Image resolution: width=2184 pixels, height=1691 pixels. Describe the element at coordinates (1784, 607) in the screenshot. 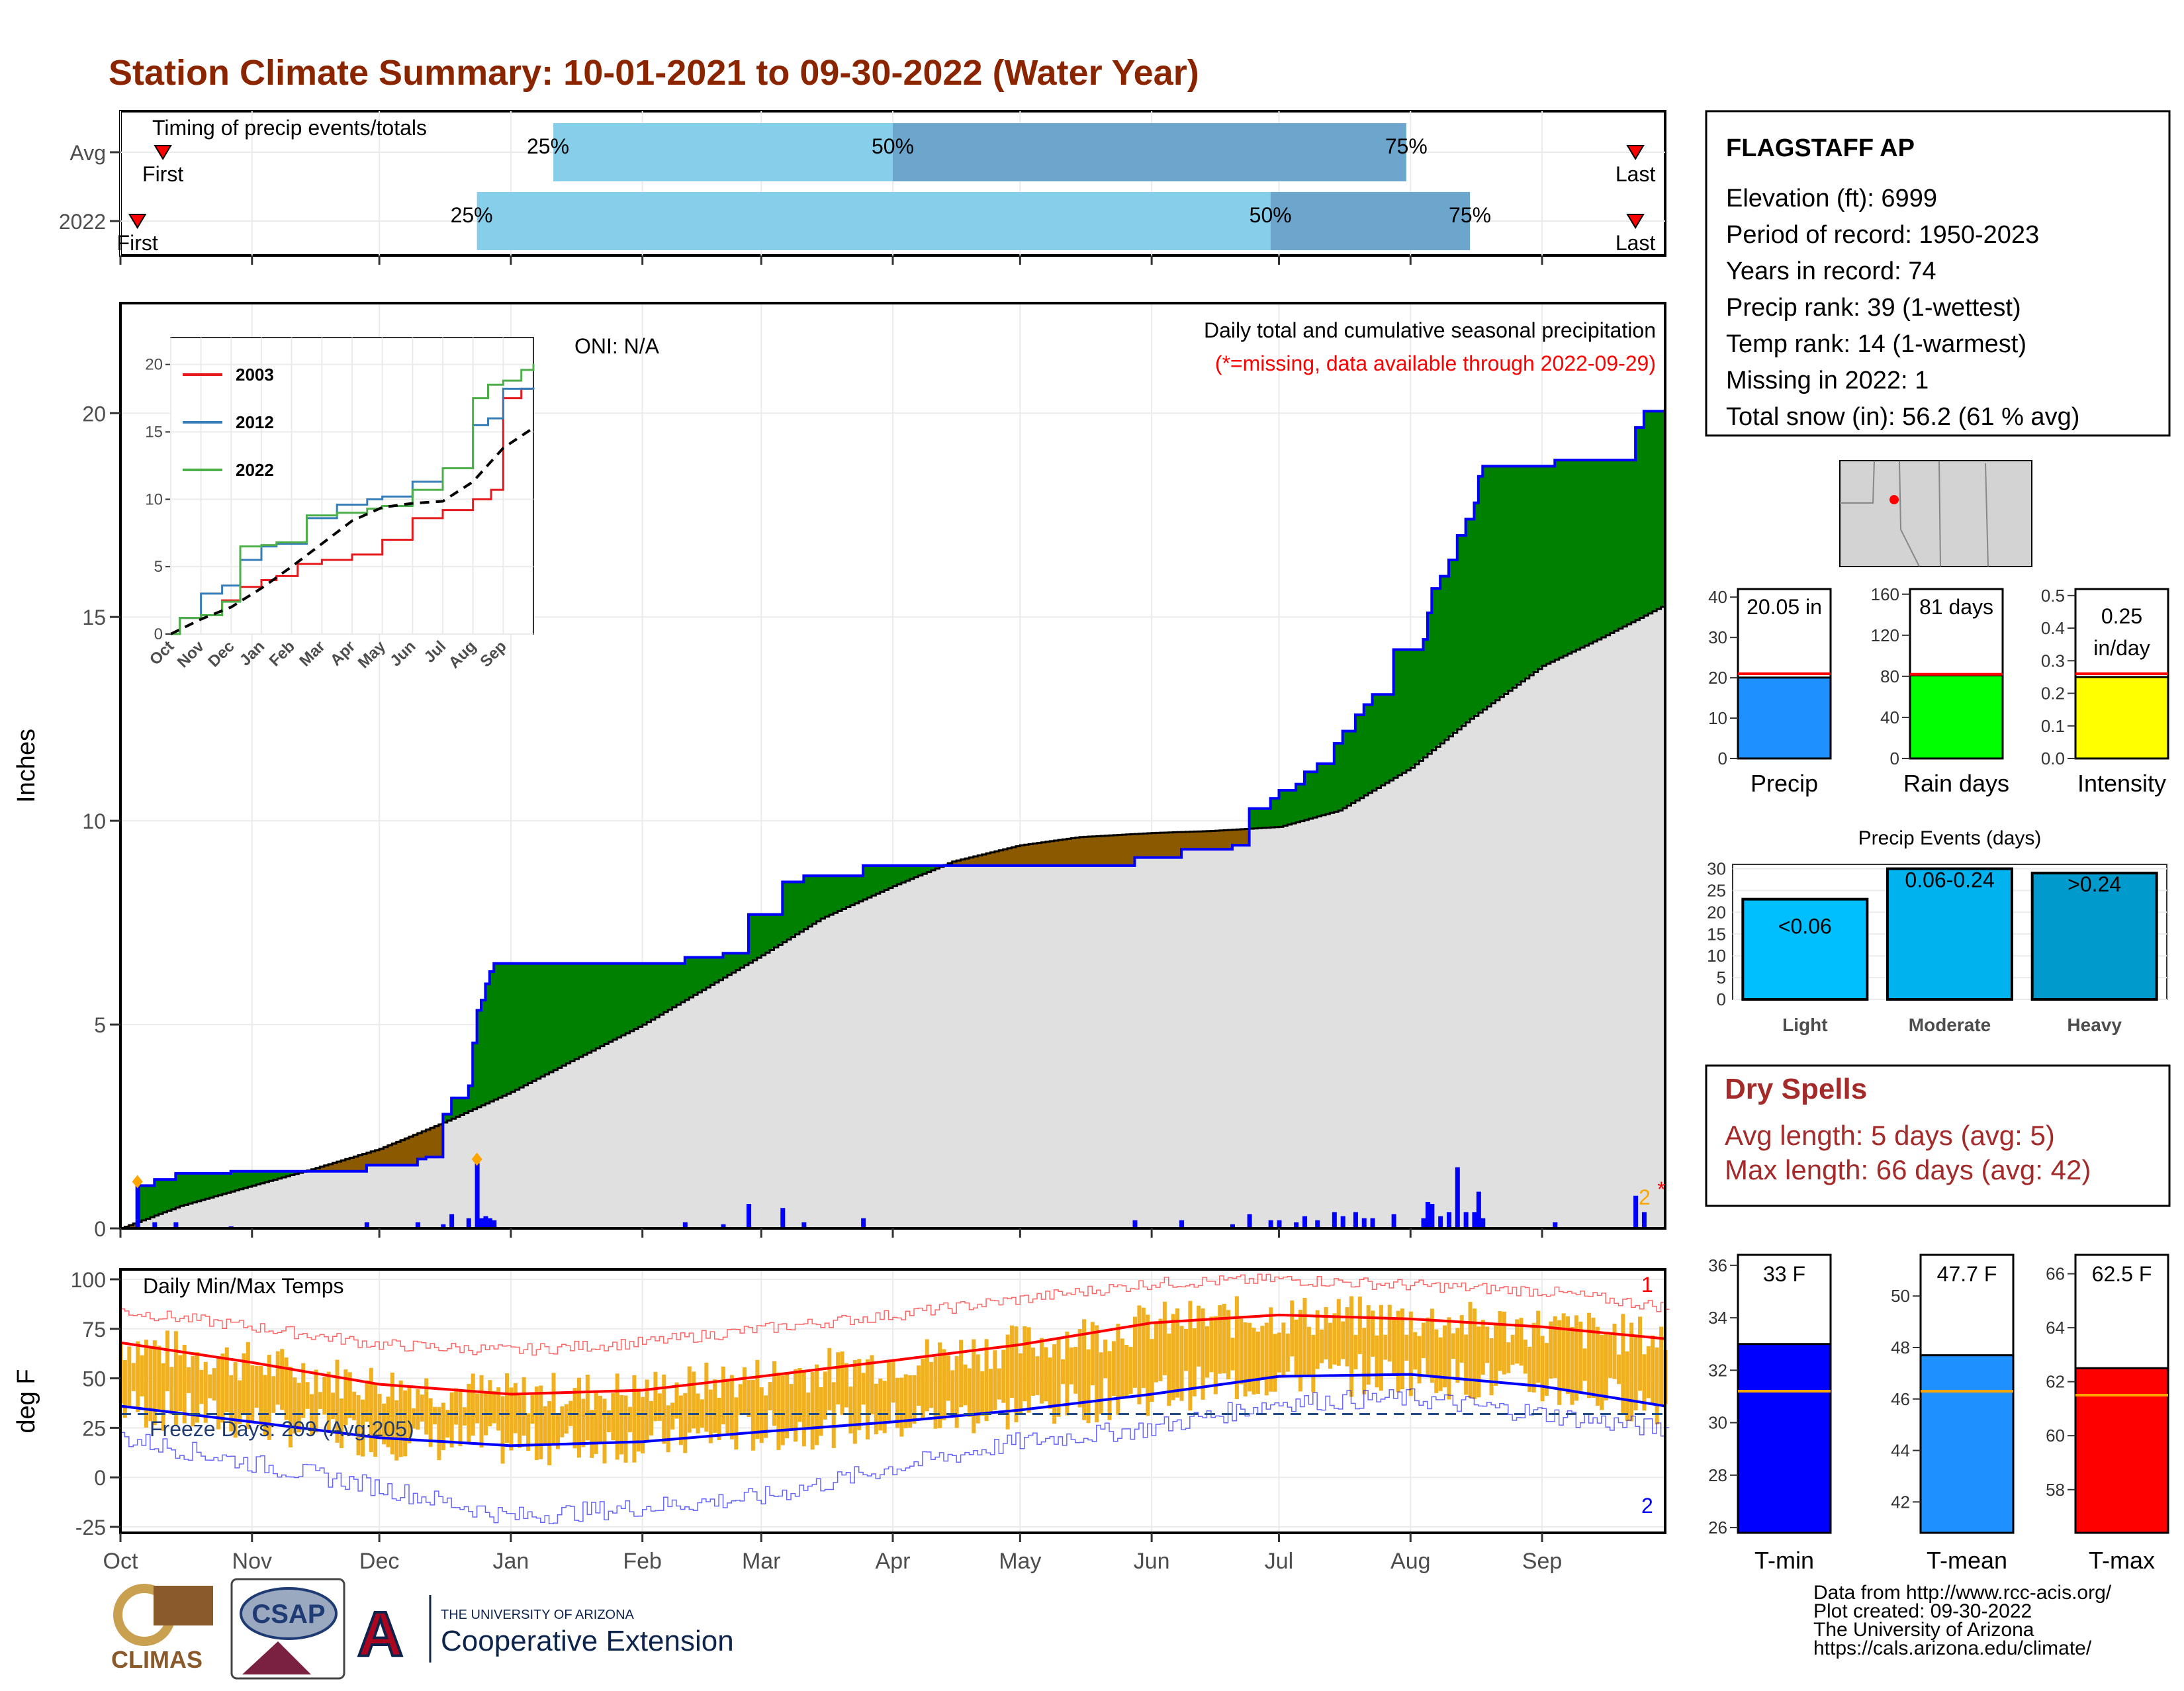

I see `summary-bar-value-label: 20.05 in` at that location.